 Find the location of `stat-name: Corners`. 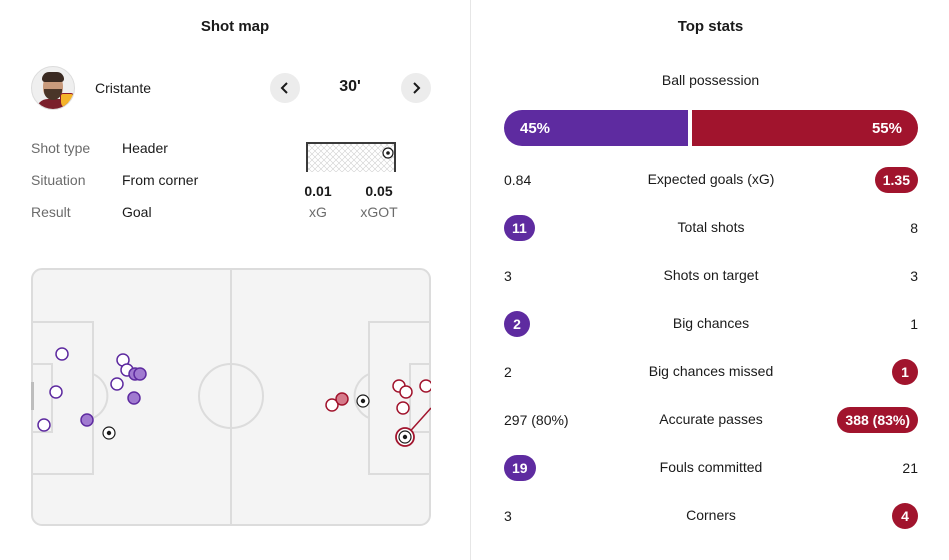

stat-name: Corners is located at coordinates (711, 515).